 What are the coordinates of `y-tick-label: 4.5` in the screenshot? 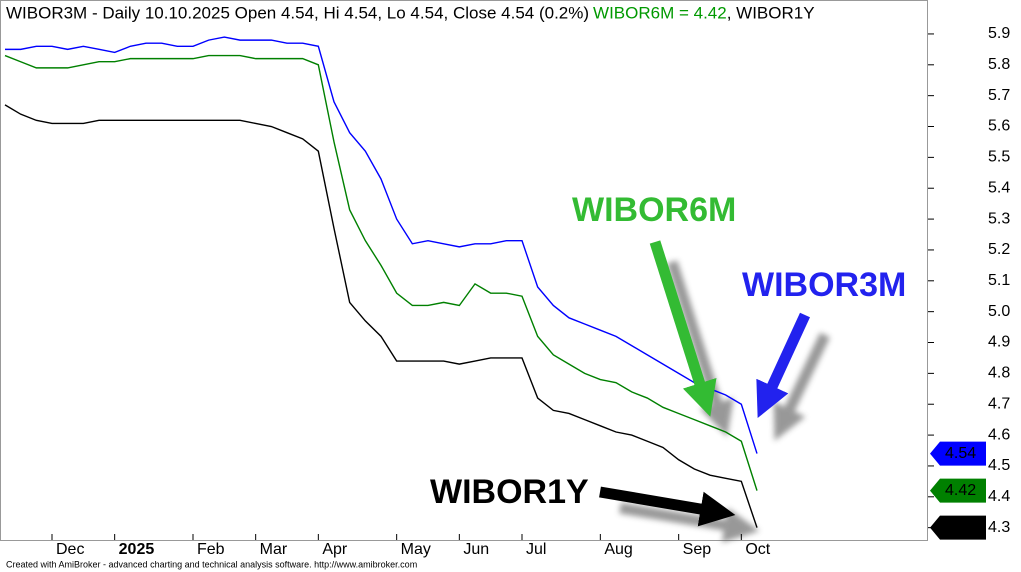 It's located at (999, 465).